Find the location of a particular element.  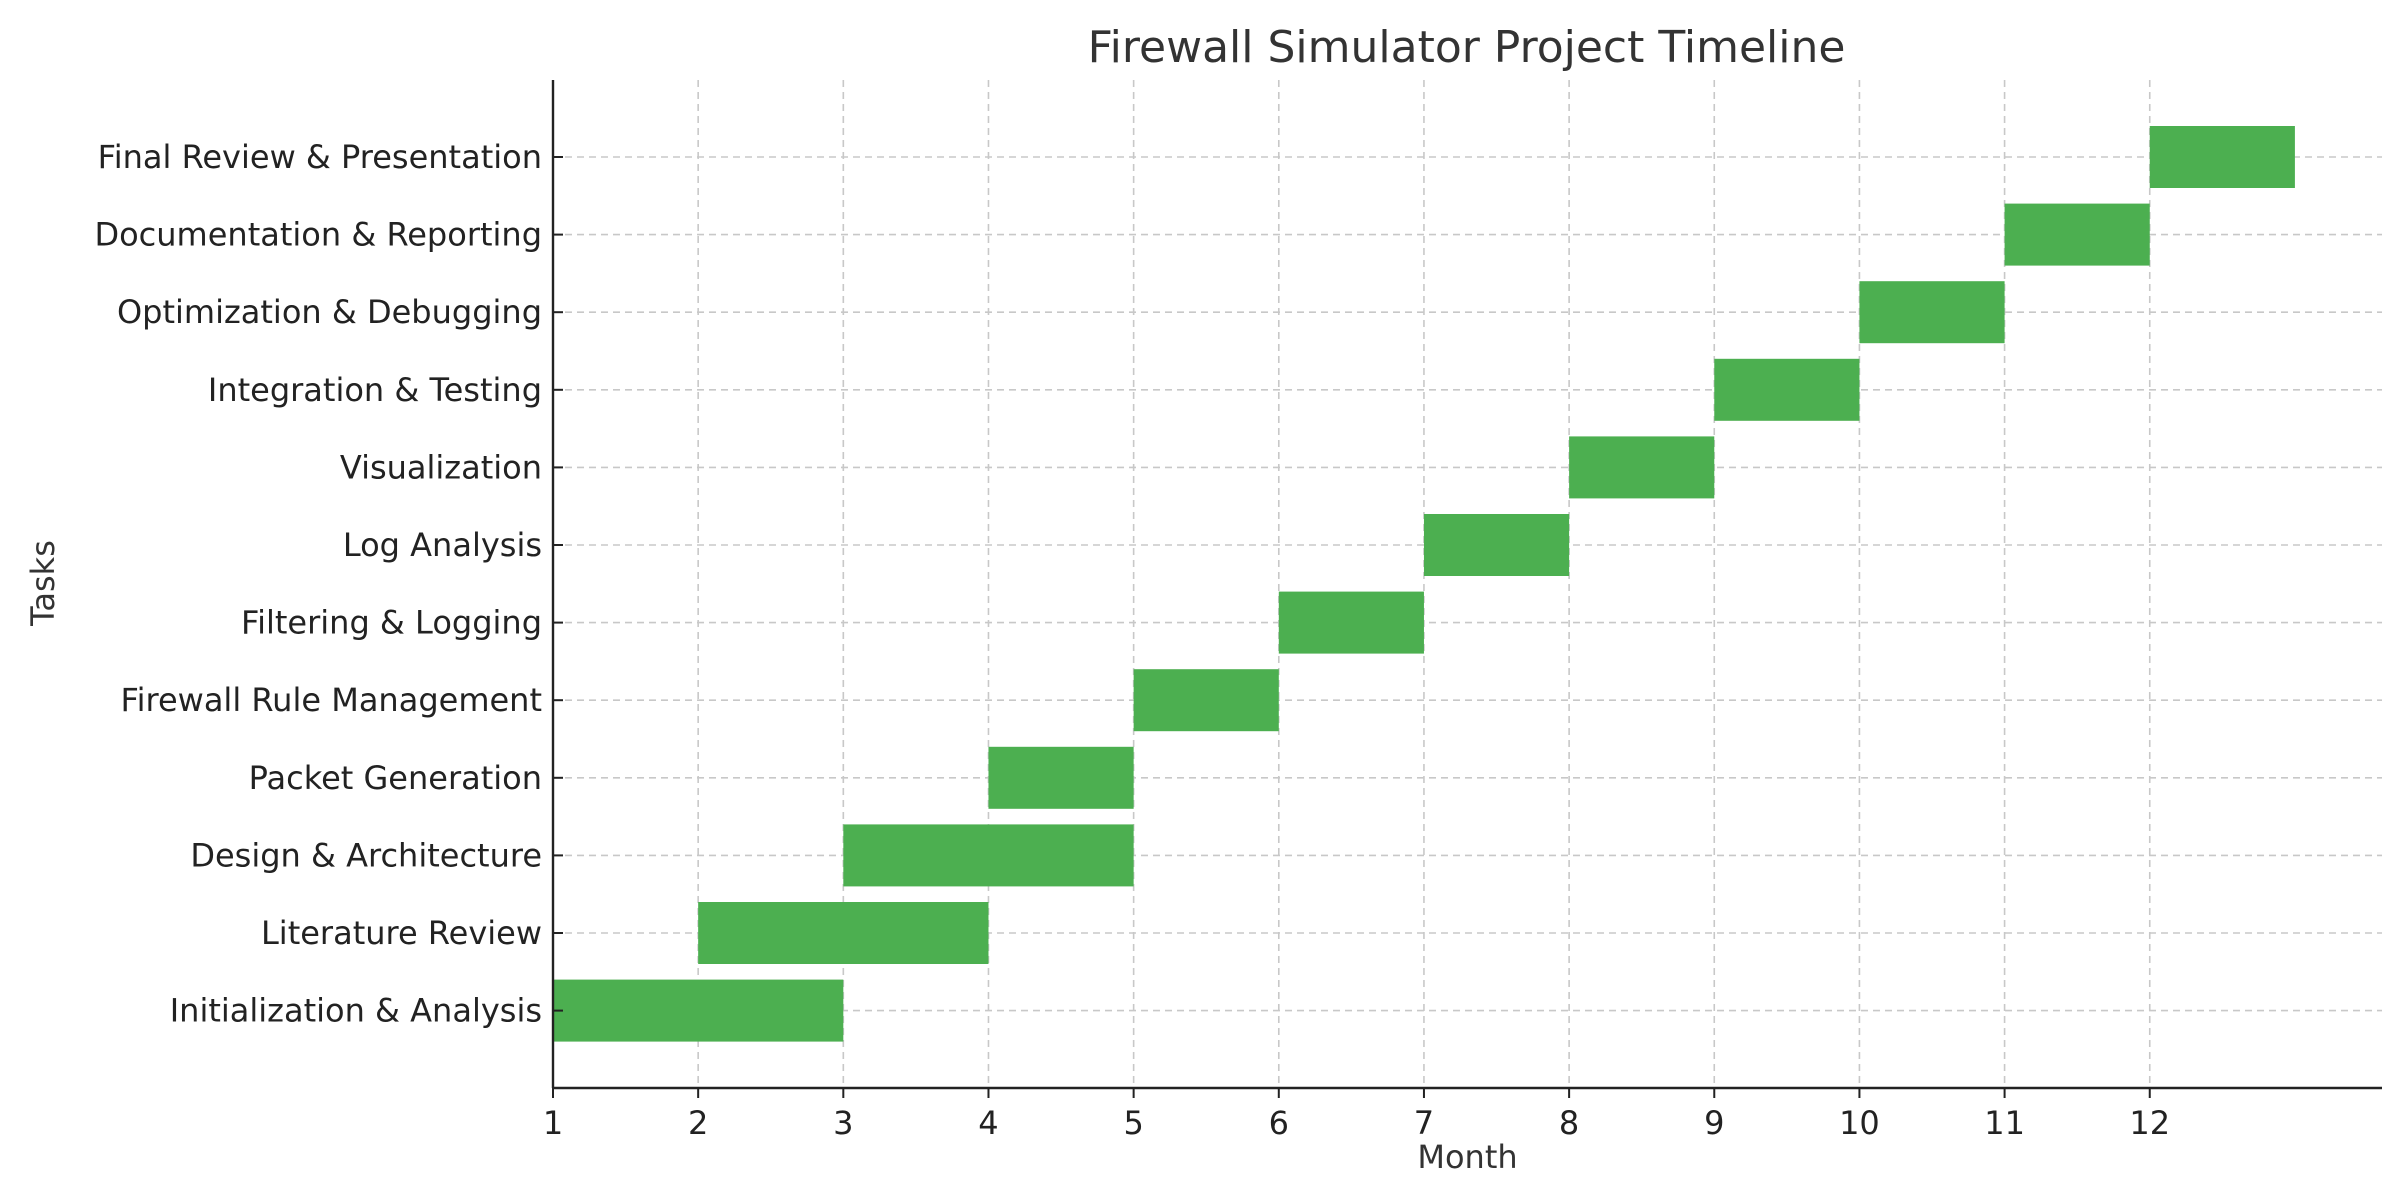

y-tick-label: Literature Review is located at coordinates (401, 933).